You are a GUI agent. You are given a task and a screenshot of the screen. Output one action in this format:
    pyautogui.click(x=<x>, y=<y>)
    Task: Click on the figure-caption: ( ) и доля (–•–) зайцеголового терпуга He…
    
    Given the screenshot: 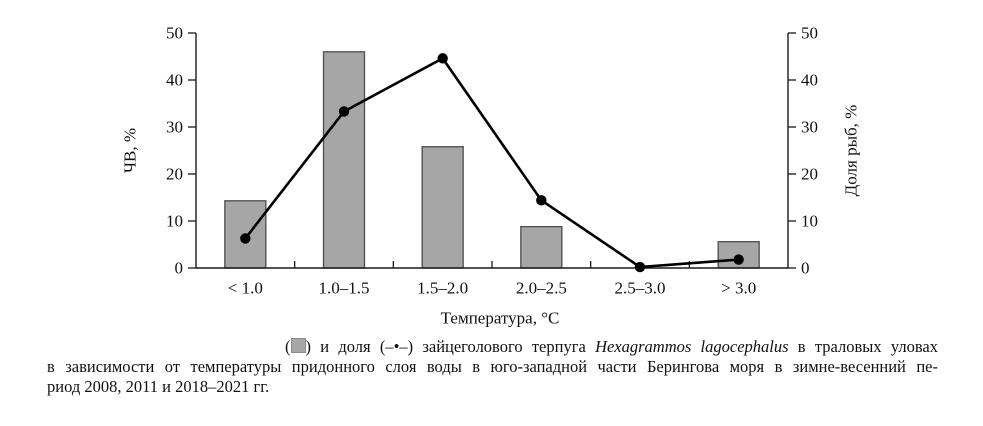 What is the action you would take?
    pyautogui.click(x=492, y=367)
    